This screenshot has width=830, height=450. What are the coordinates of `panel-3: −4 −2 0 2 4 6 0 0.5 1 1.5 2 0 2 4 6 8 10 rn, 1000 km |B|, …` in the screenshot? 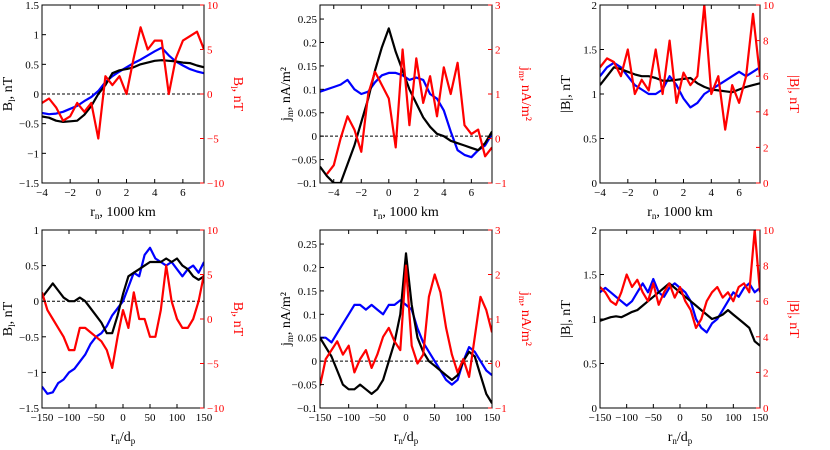 It's located at (680, 110).